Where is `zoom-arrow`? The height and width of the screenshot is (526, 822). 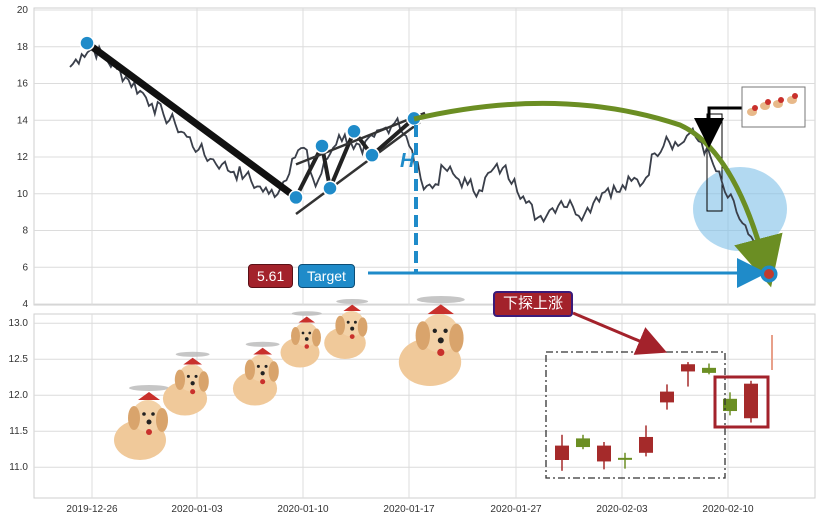
zoom-arrow is located at coordinates (718, 127).